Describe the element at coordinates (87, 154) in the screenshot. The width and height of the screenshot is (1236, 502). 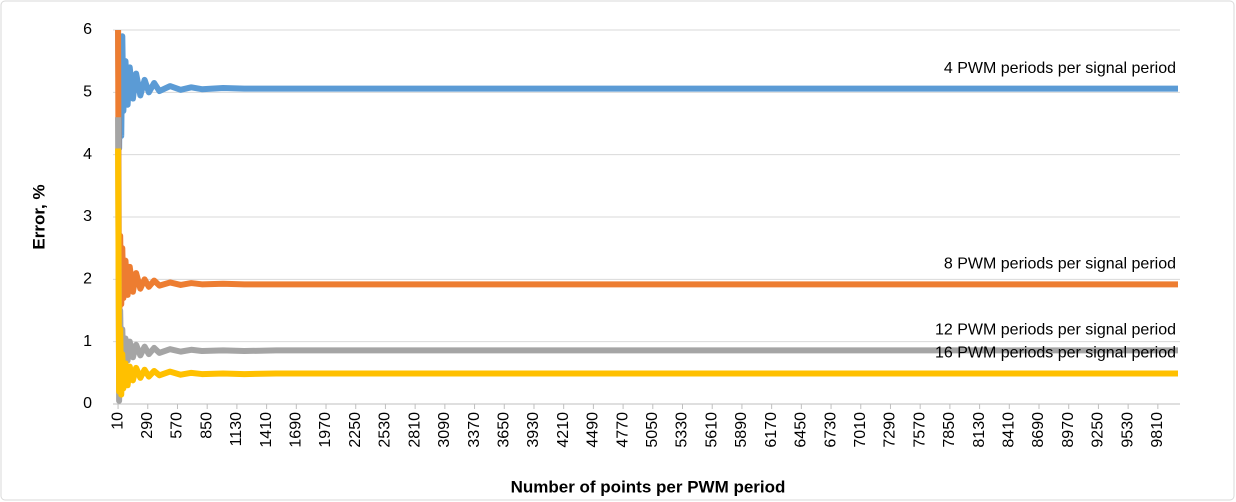
I see `y-tick-label: 4` at that location.